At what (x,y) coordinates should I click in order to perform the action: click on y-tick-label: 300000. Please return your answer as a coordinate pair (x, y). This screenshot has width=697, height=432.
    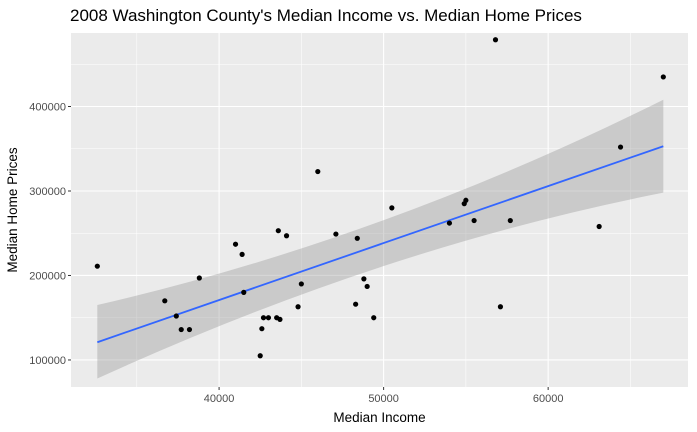
    Looking at the image, I should click on (47, 192).